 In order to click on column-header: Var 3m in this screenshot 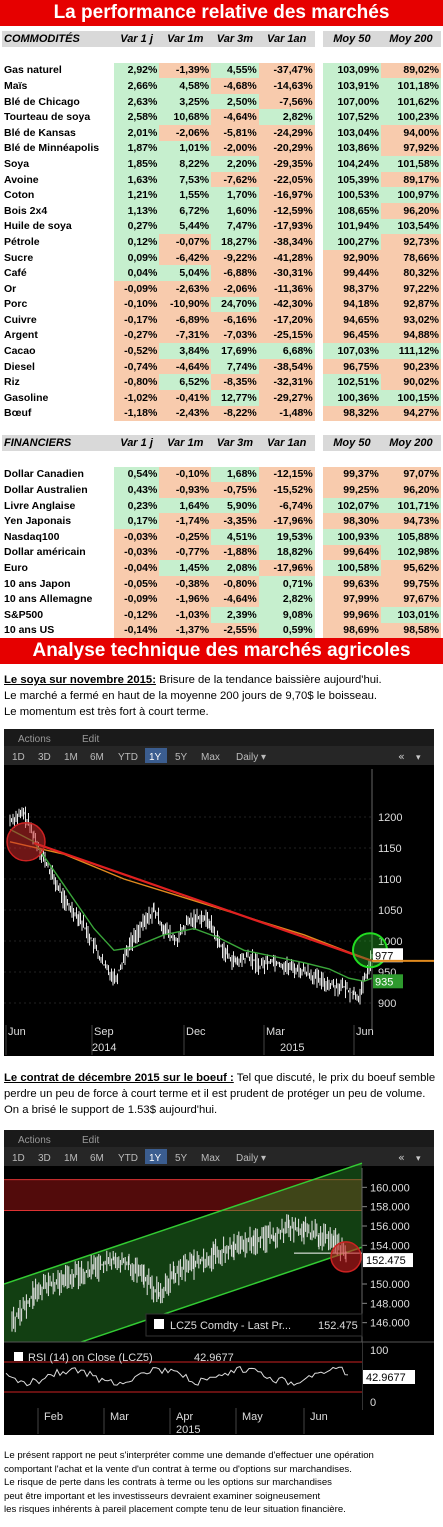, I will do `click(235, 39)`.